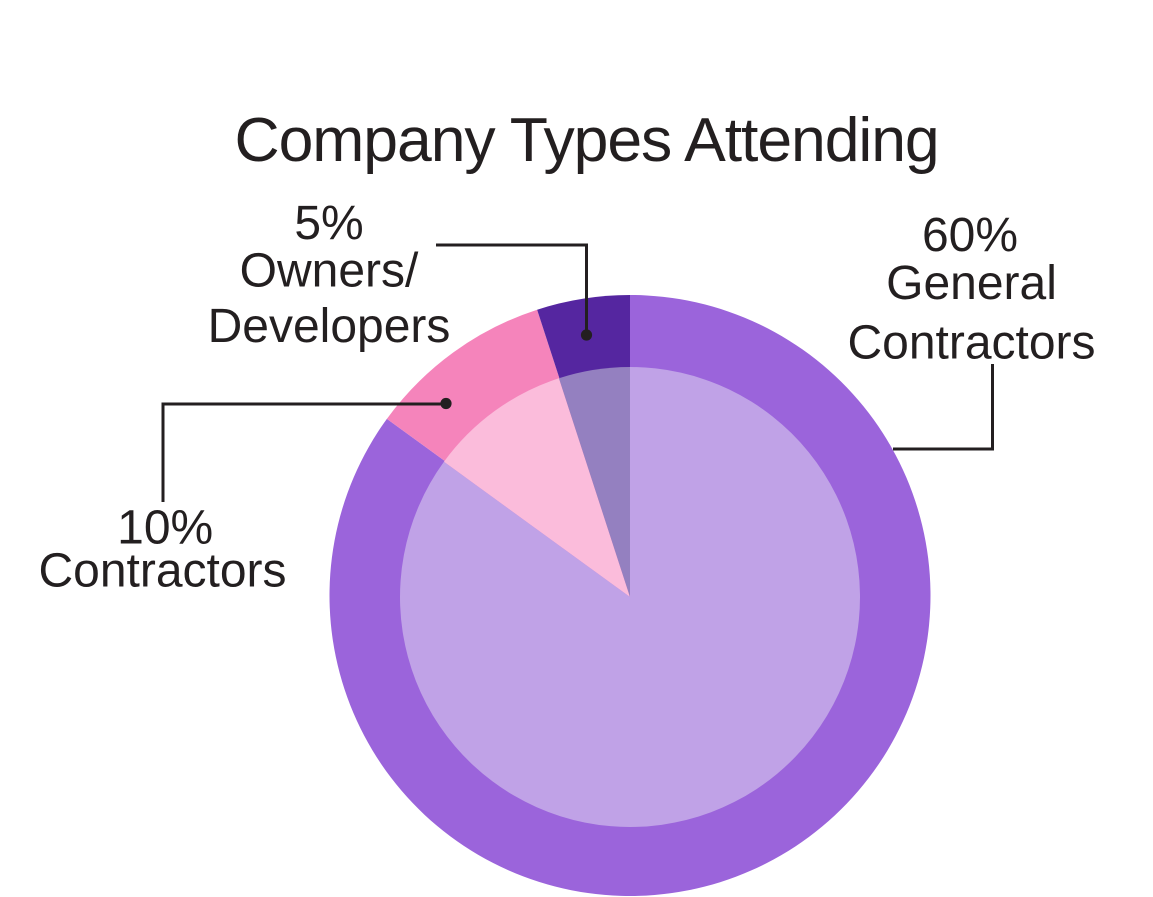 This screenshot has height=897, width=1153. I want to click on svg-text: General, so click(971, 283).